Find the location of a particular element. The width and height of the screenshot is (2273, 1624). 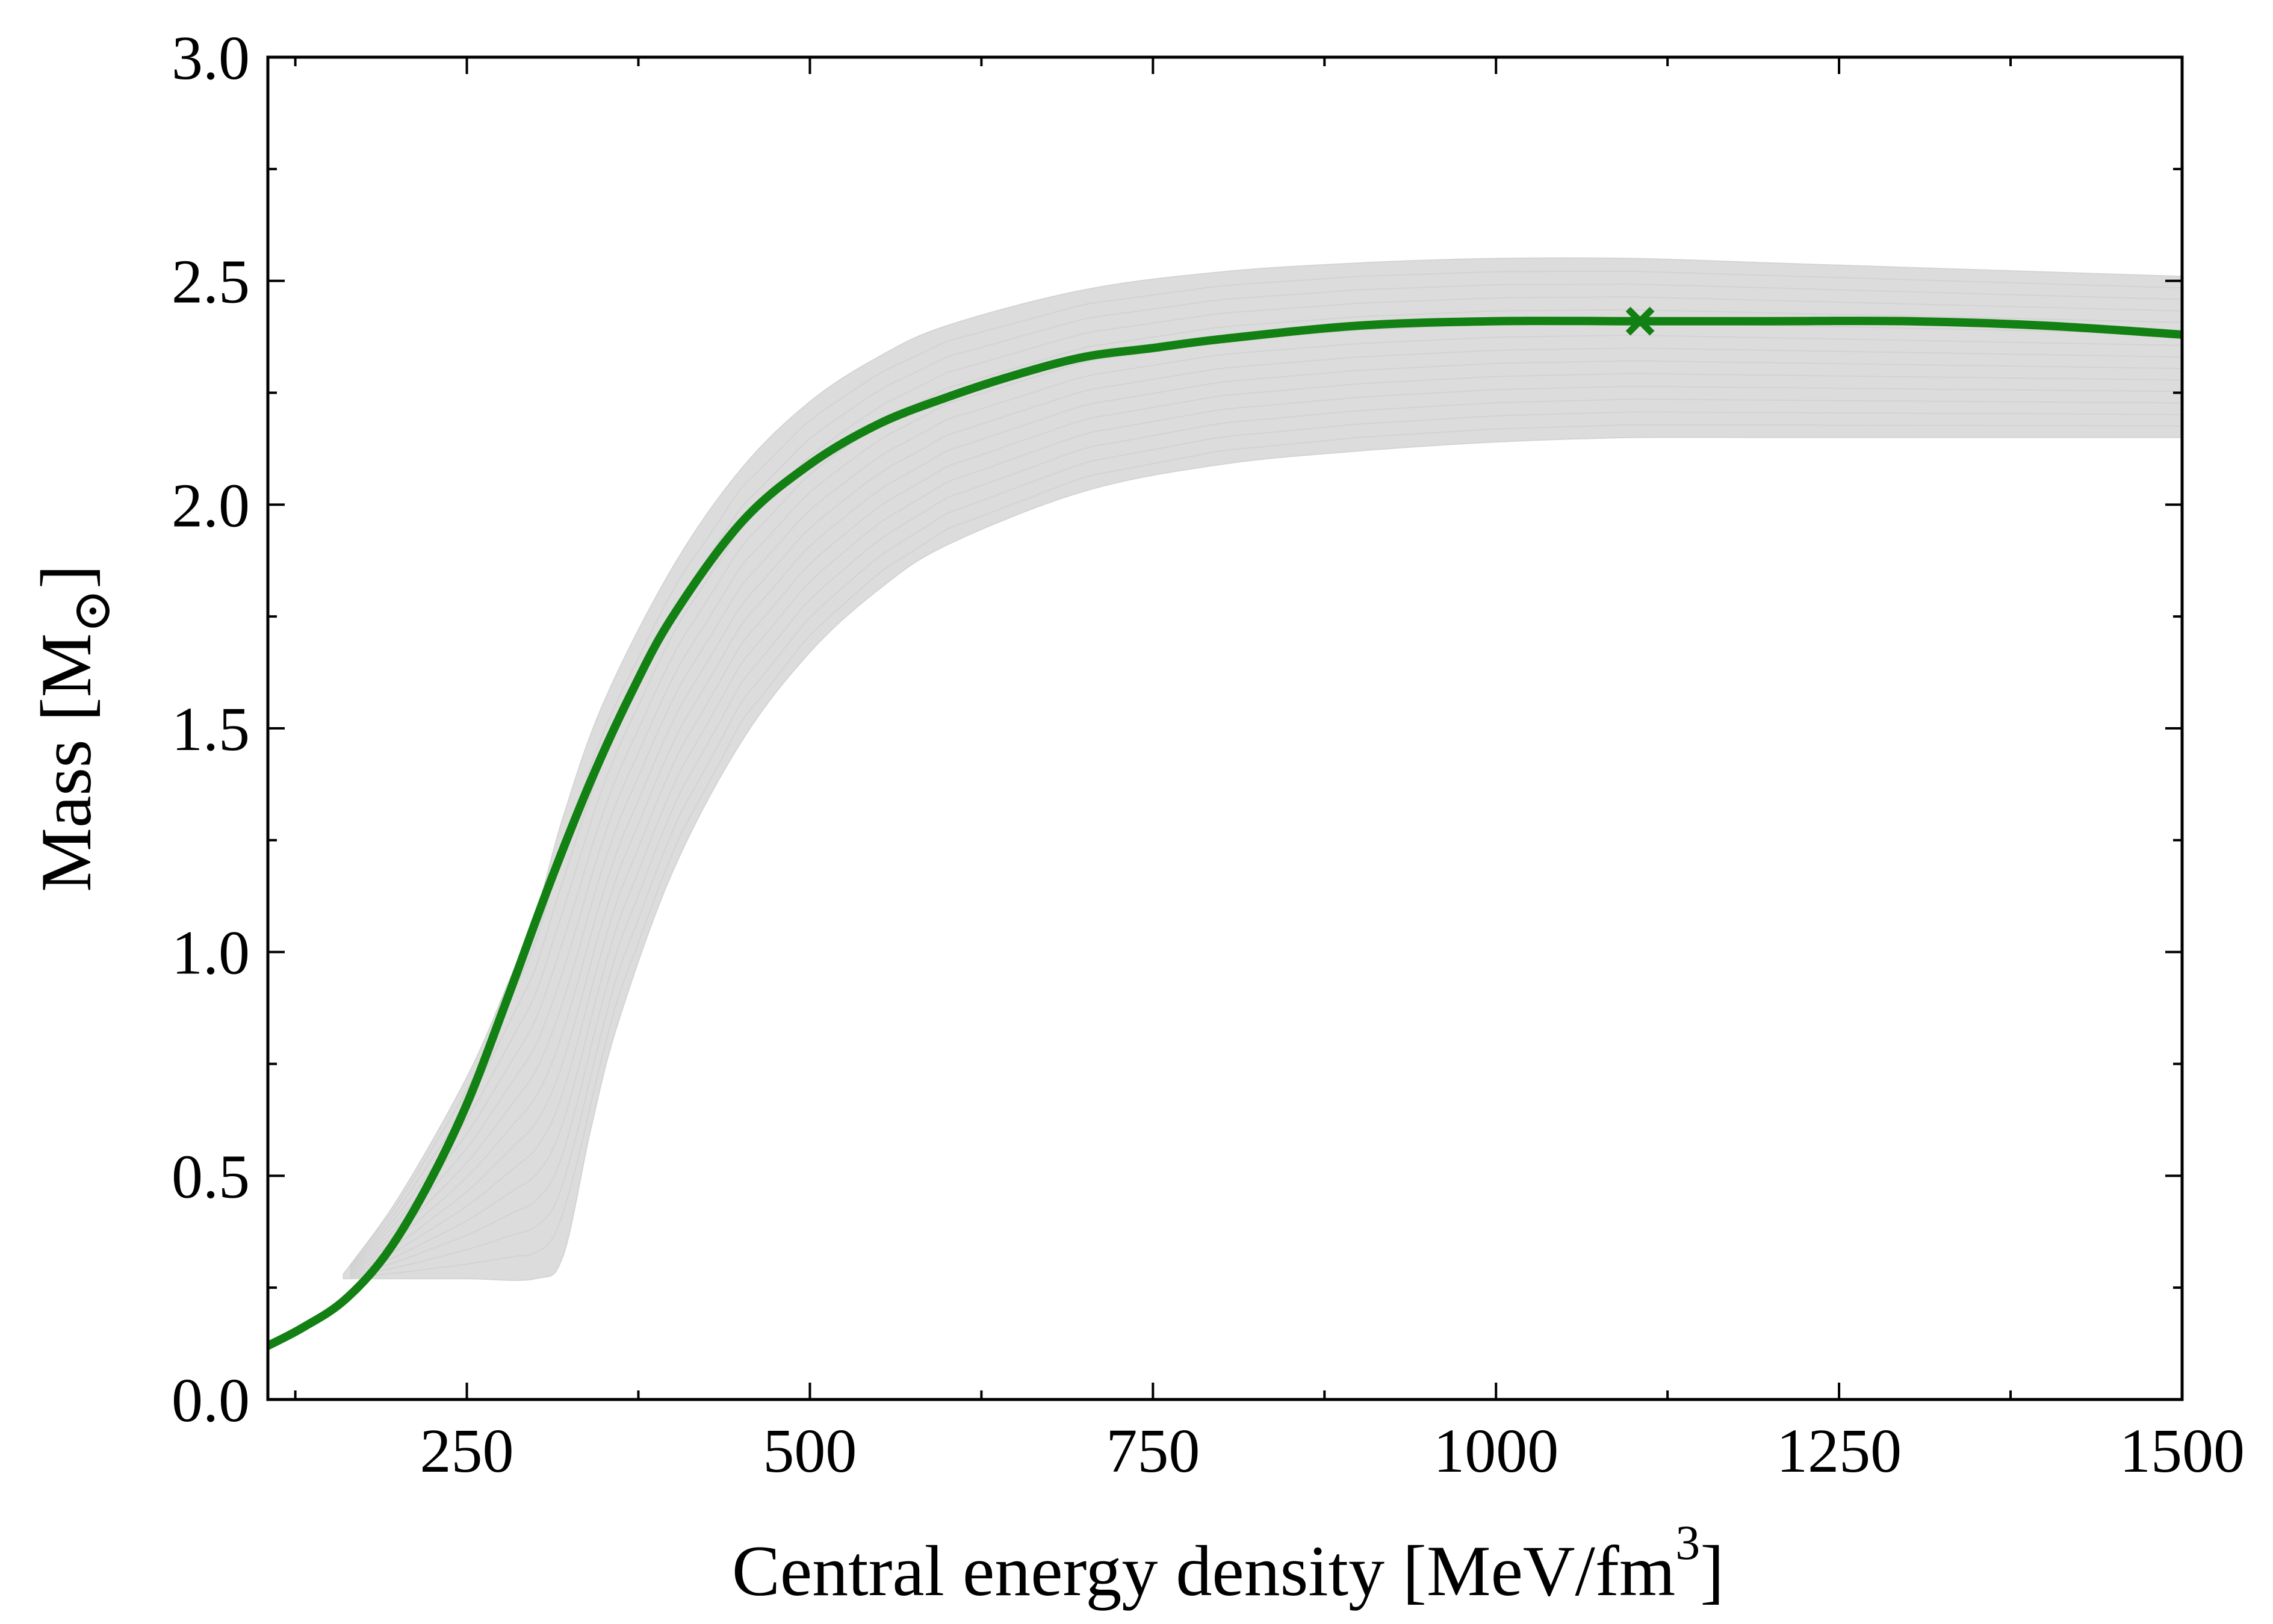

x-tick-label: 750 is located at coordinates (1153, 1451).